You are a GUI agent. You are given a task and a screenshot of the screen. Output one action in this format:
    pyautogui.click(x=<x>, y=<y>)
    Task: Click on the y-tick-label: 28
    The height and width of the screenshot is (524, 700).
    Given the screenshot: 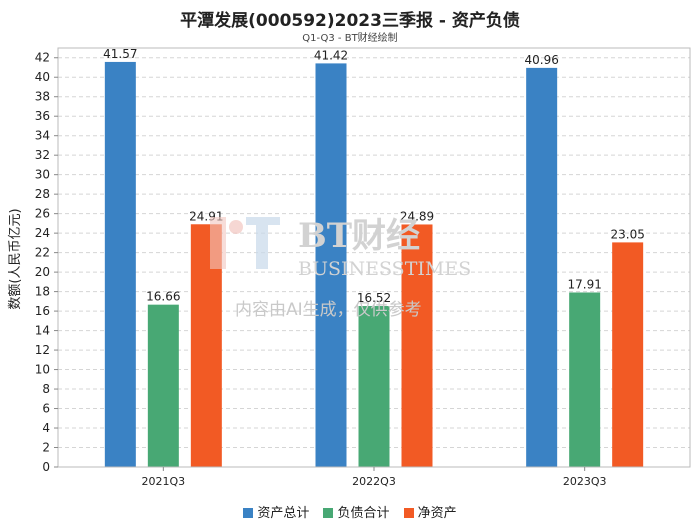 What is the action you would take?
    pyautogui.click(x=42, y=194)
    